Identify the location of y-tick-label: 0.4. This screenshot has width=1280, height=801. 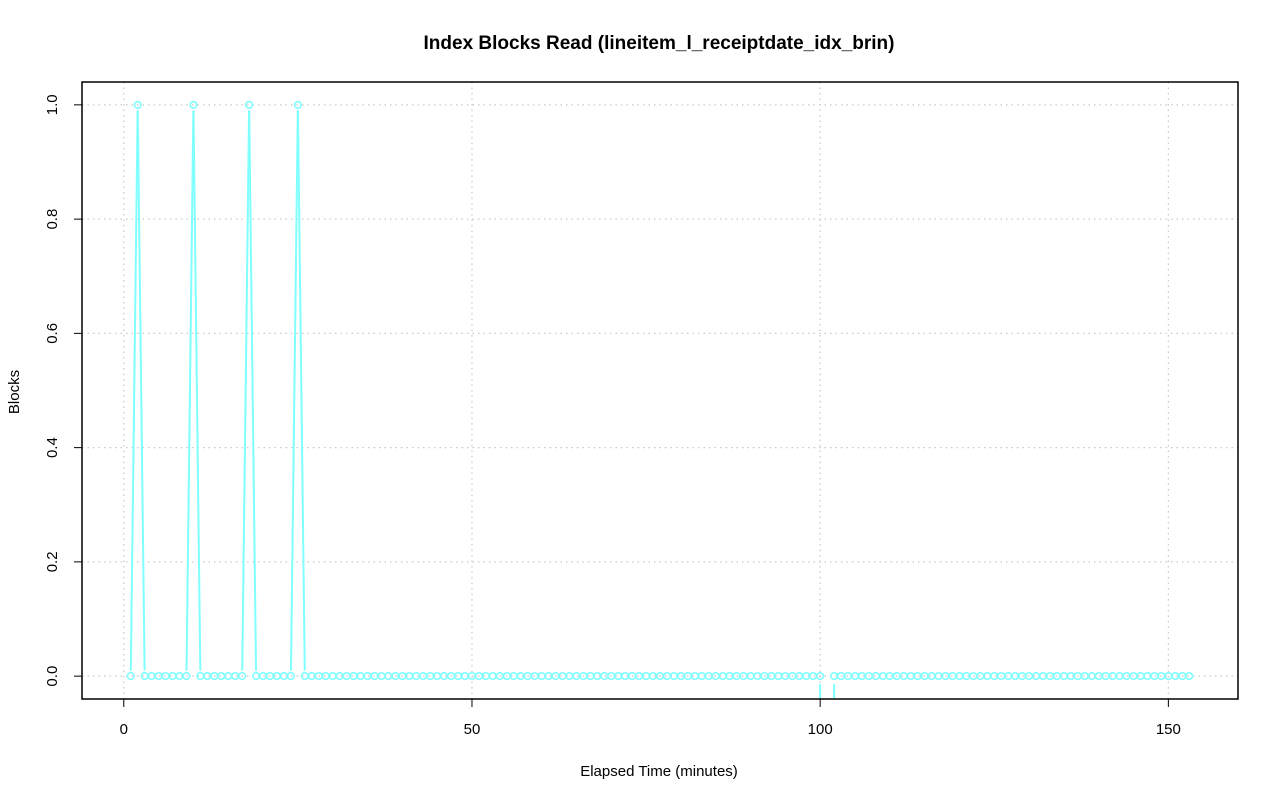
(52, 447).